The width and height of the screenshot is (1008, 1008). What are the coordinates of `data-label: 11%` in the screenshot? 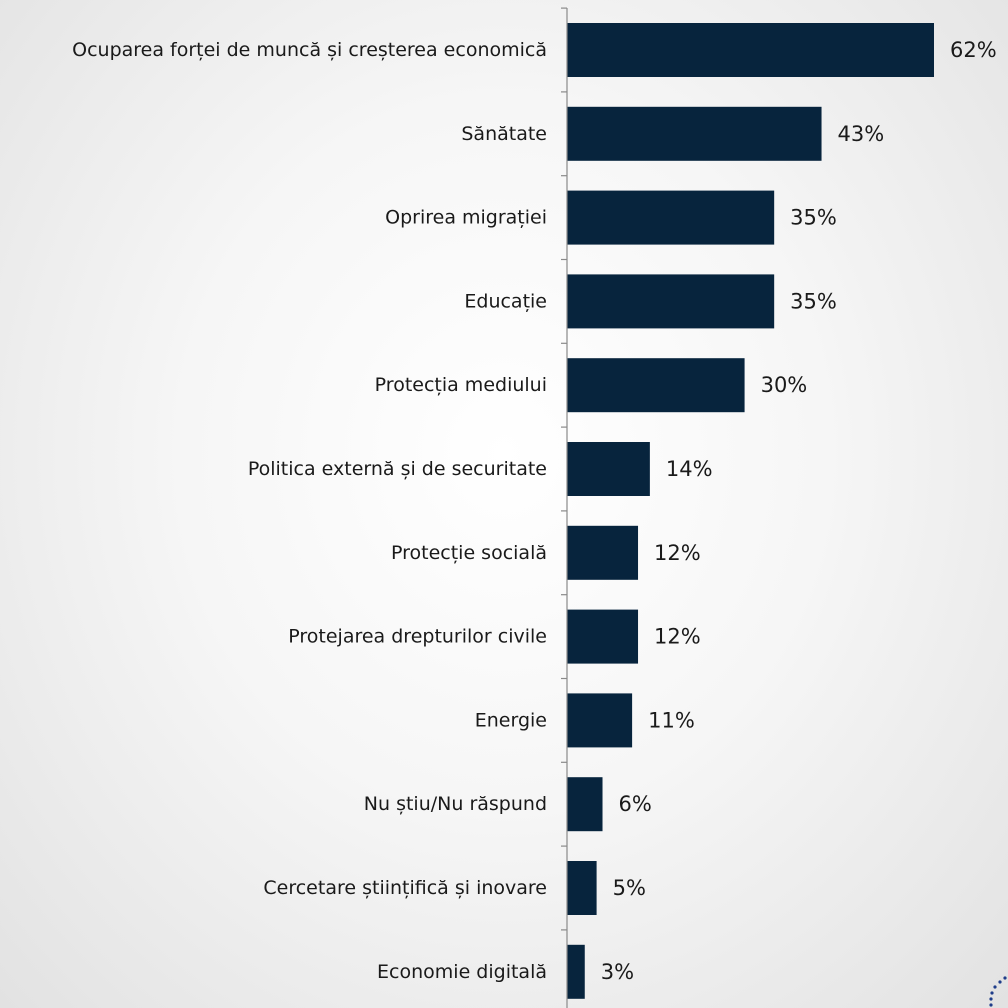 It's located at (671, 720).